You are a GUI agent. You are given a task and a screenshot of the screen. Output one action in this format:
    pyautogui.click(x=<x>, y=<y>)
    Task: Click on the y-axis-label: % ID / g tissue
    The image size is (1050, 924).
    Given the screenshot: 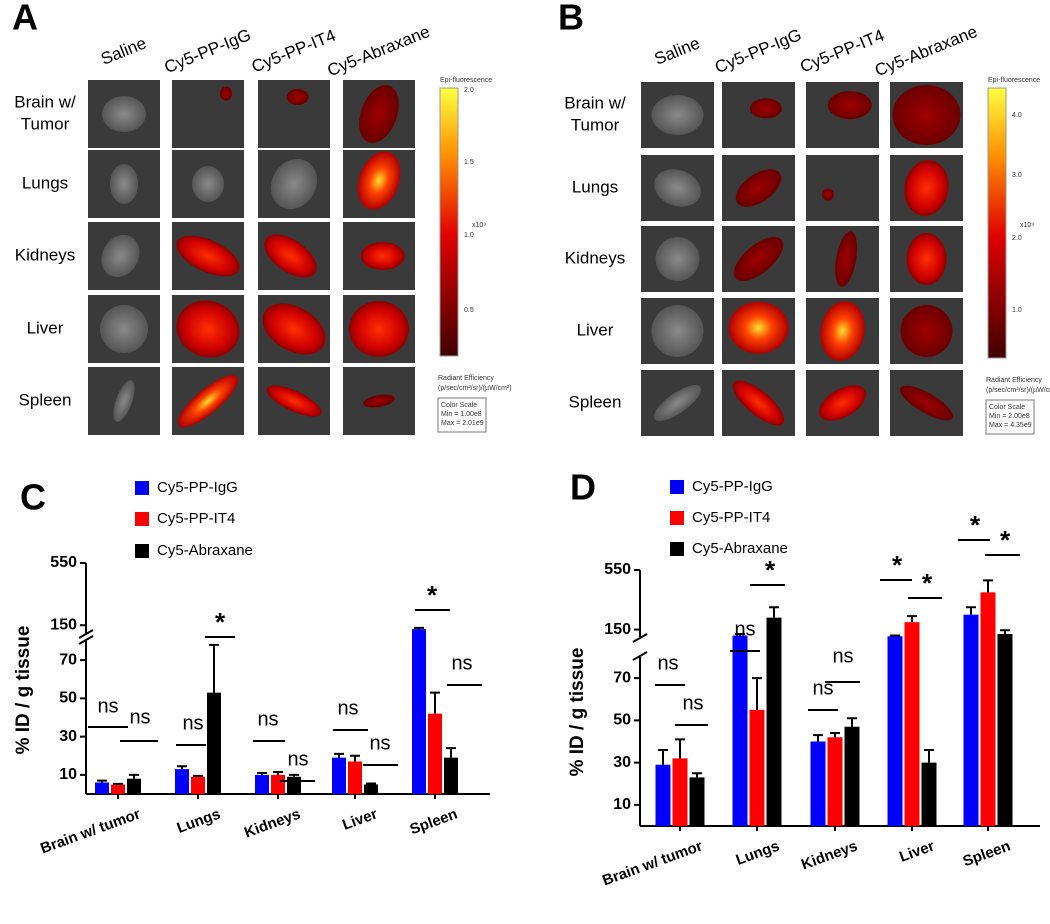 What is the action you would take?
    pyautogui.click(x=23, y=690)
    